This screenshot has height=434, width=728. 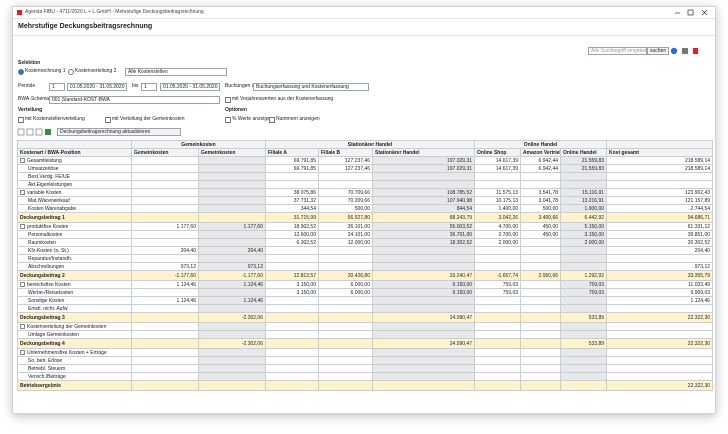 What do you see at coordinates (85, 26) in the screenshot?
I see `heading: Mehrstufige Deckungsbeitragsrechnung` at bounding box center [85, 26].